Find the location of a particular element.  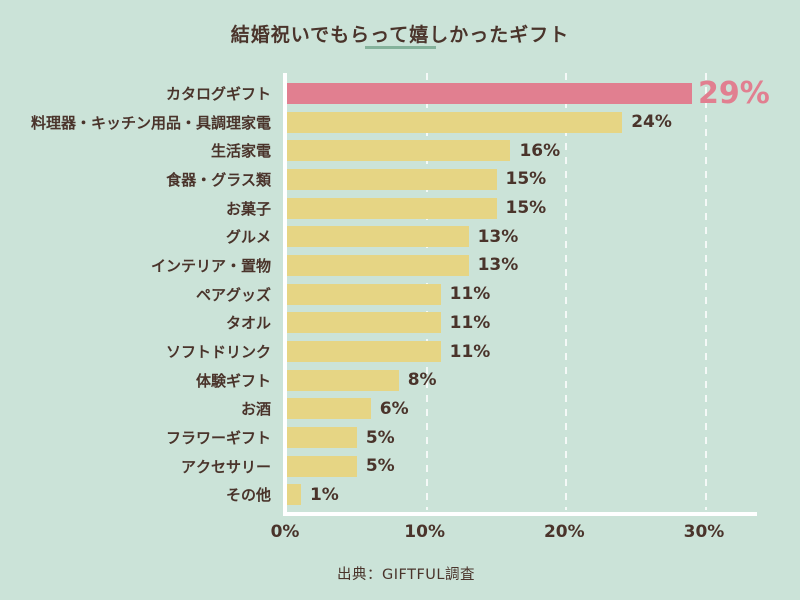

bar-row: その他 1% is located at coordinates (400, 495).